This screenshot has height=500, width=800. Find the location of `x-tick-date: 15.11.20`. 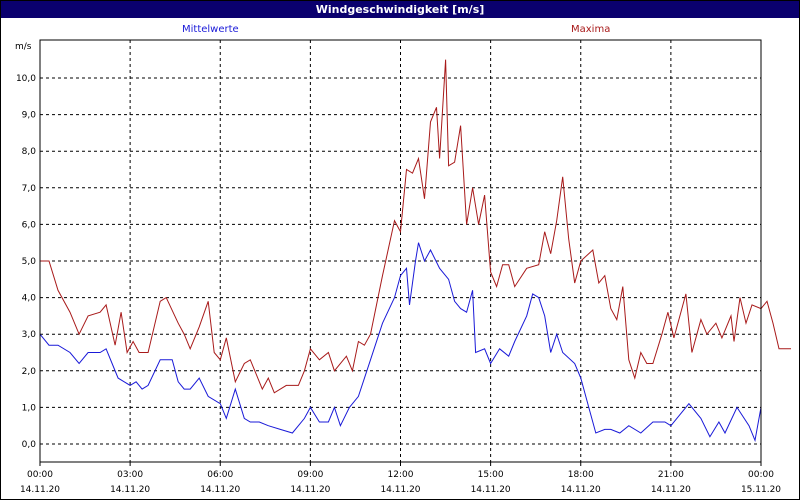

x-tick-date: 15.11.20 is located at coordinates (761, 490).